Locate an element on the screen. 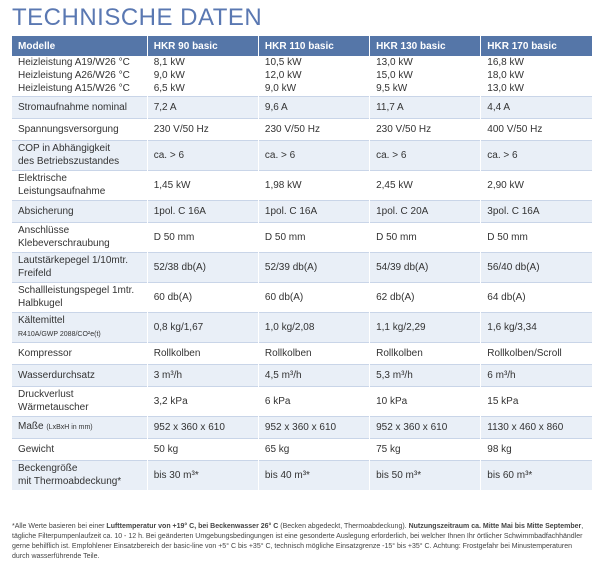 This screenshot has width=600, height=564. value-cell: 1130 x 460 x 860 is located at coordinates (536, 426).